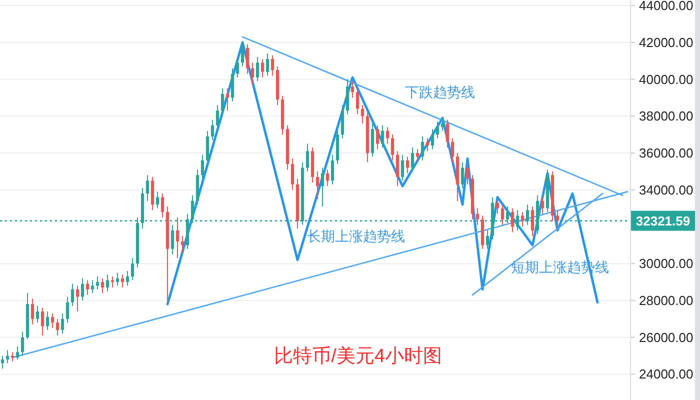 The width and height of the screenshot is (700, 400). Describe the element at coordinates (666, 190) in the screenshot. I see `y-tick-label: 34000.00` at that location.